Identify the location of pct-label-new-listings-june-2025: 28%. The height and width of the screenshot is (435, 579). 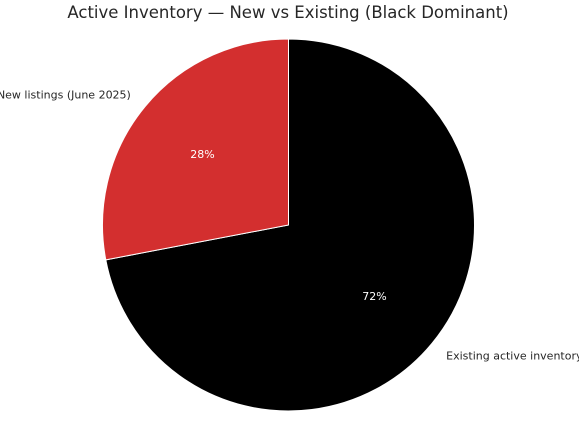
(202, 154).